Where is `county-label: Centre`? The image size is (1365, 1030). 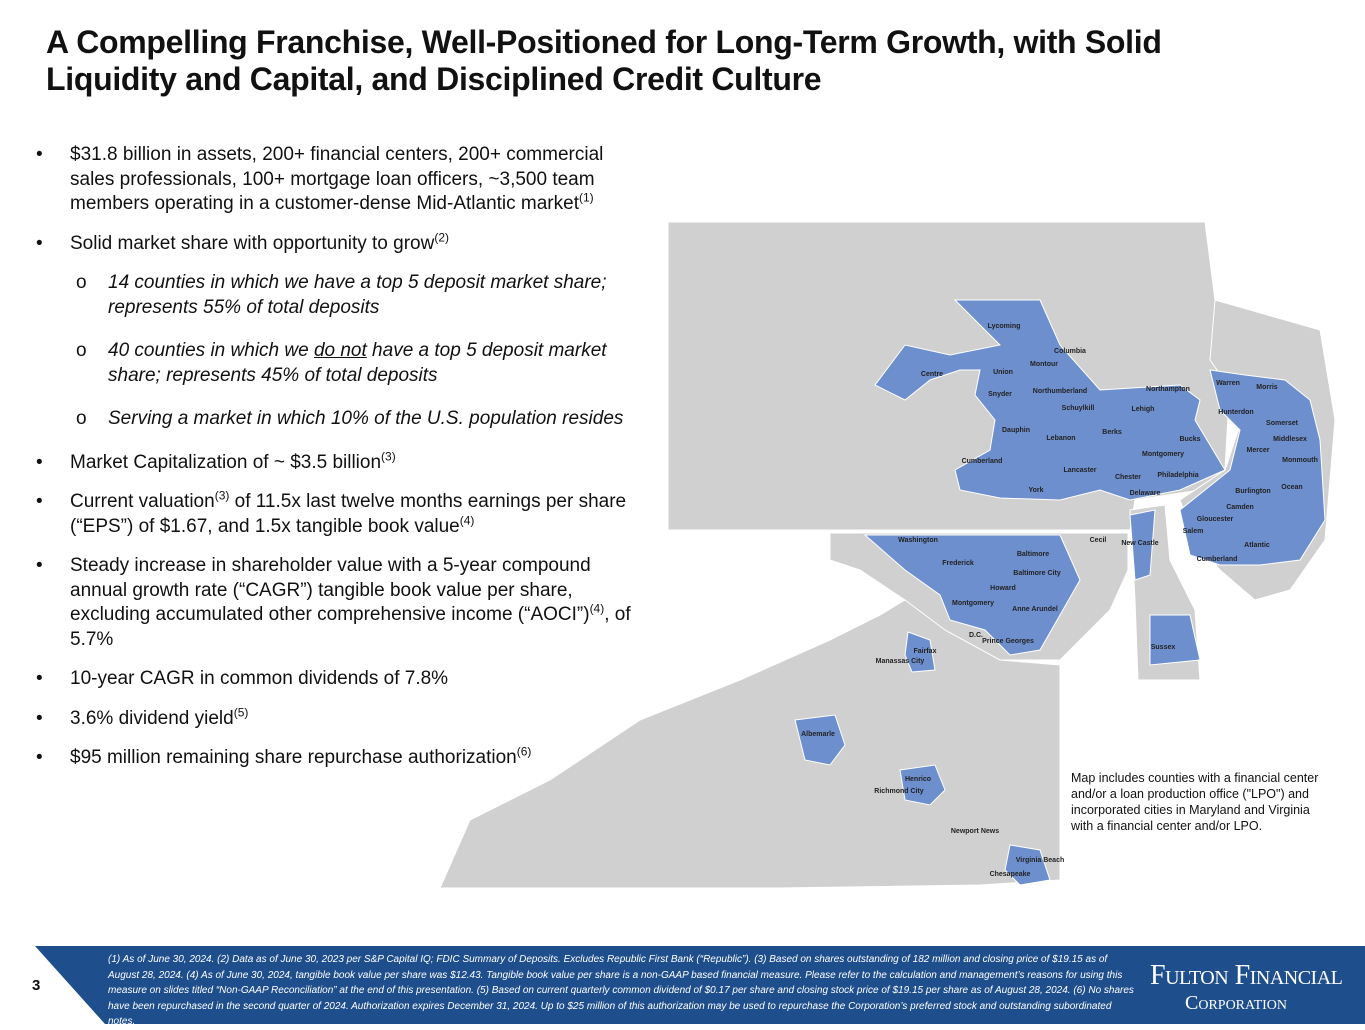
county-label: Centre is located at coordinates (932, 374).